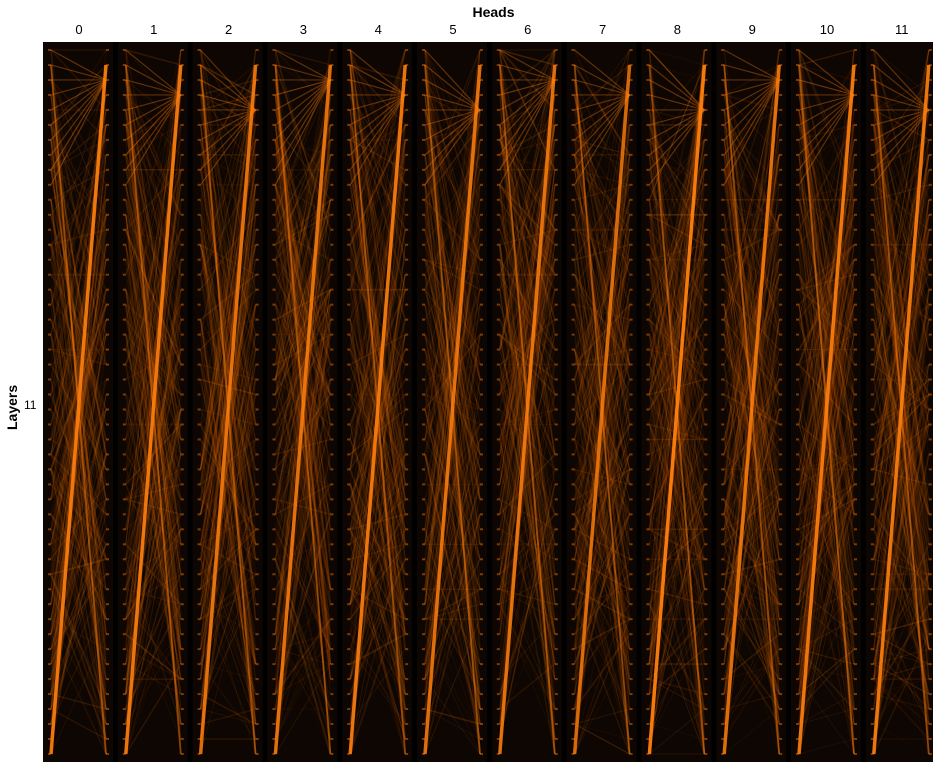 This screenshot has width=933, height=764. I want to click on head-tick-label: 1, so click(154, 29).